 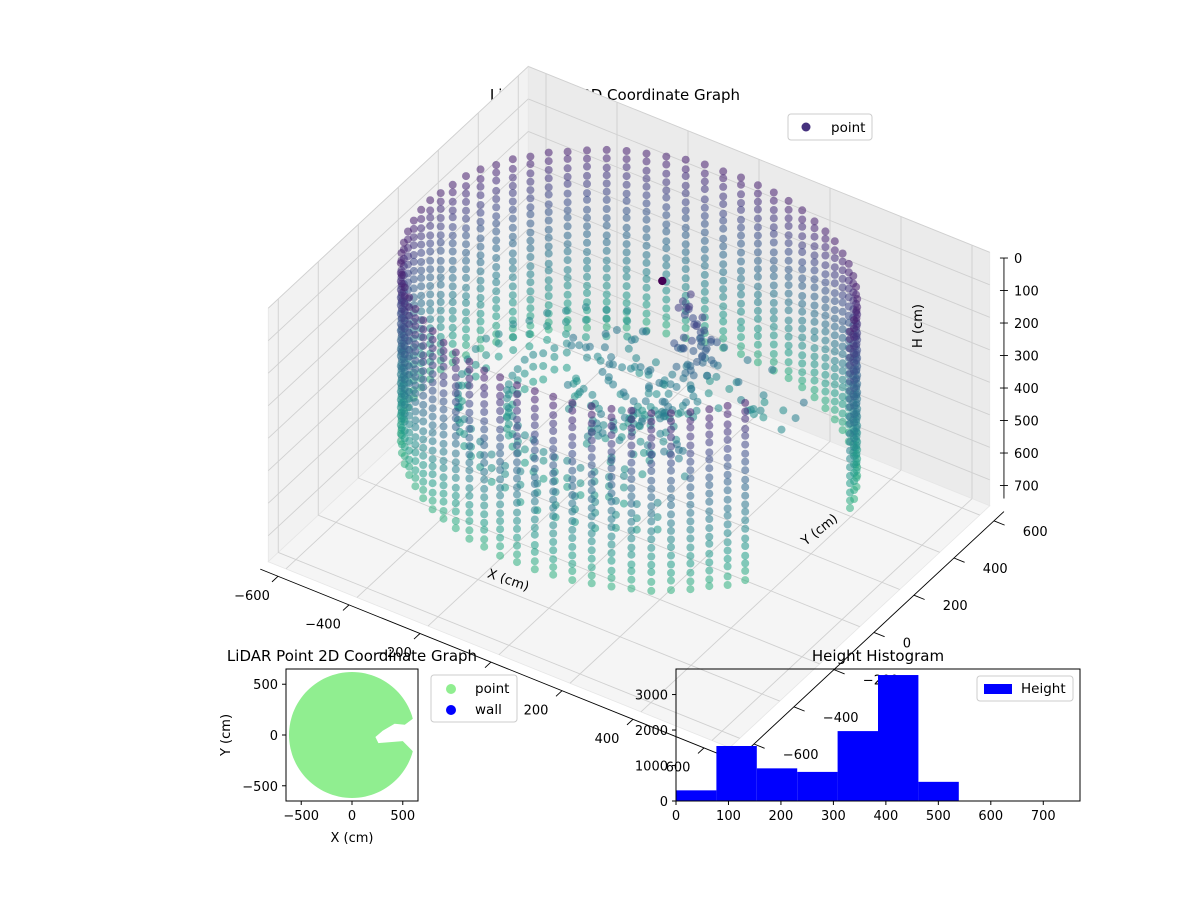 What do you see at coordinates (352, 838) in the screenshot?
I see `scatter2d-xlabel: X (cm)` at bounding box center [352, 838].